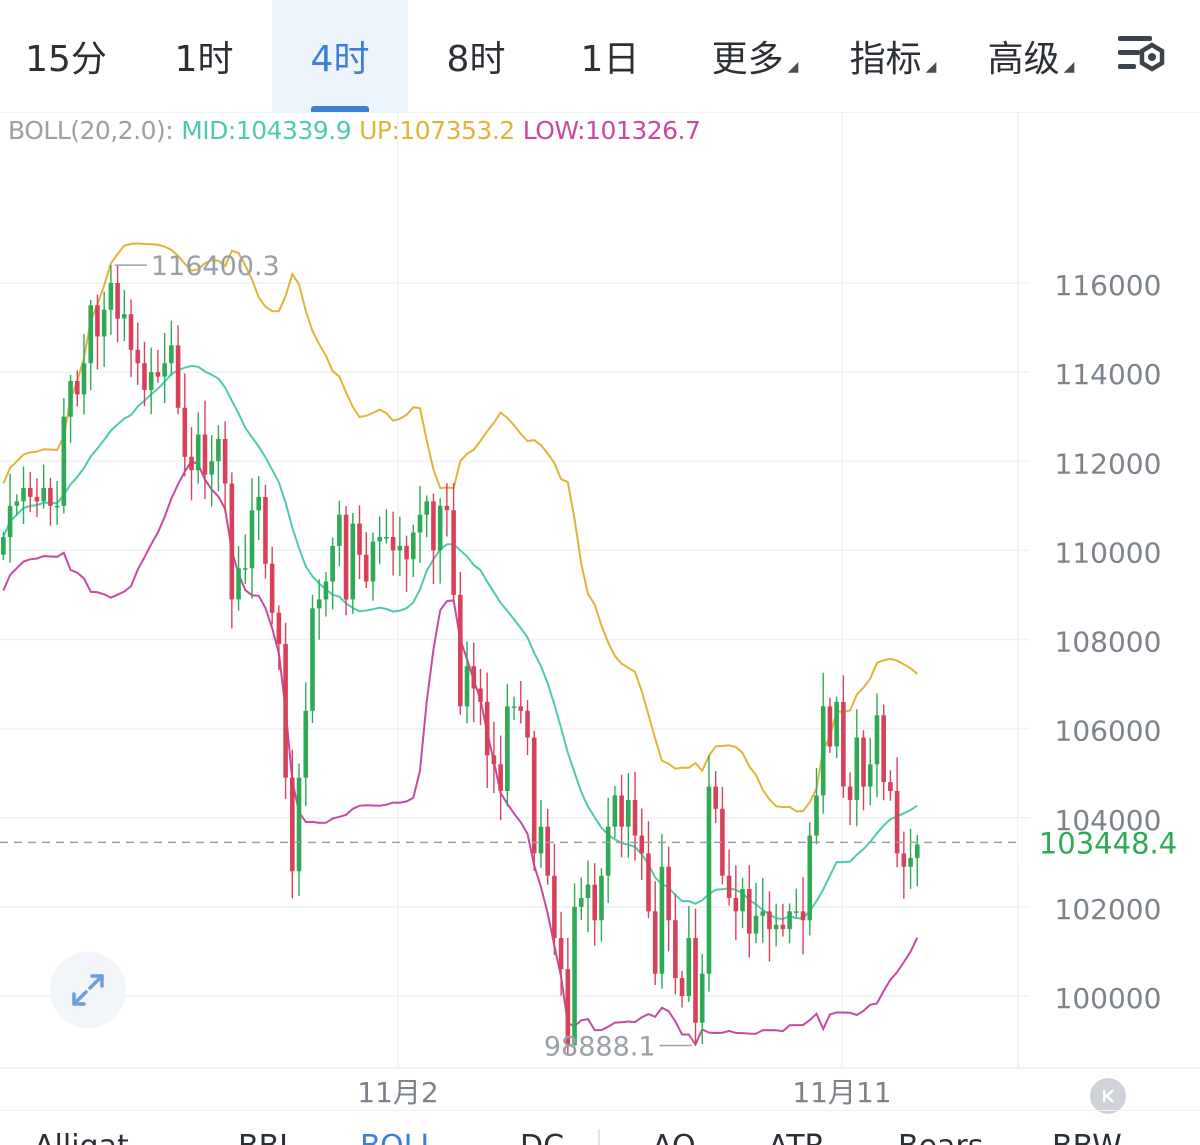 The height and width of the screenshot is (1145, 1200). I want to click on y-tick-label: 110000, so click(1108, 552).